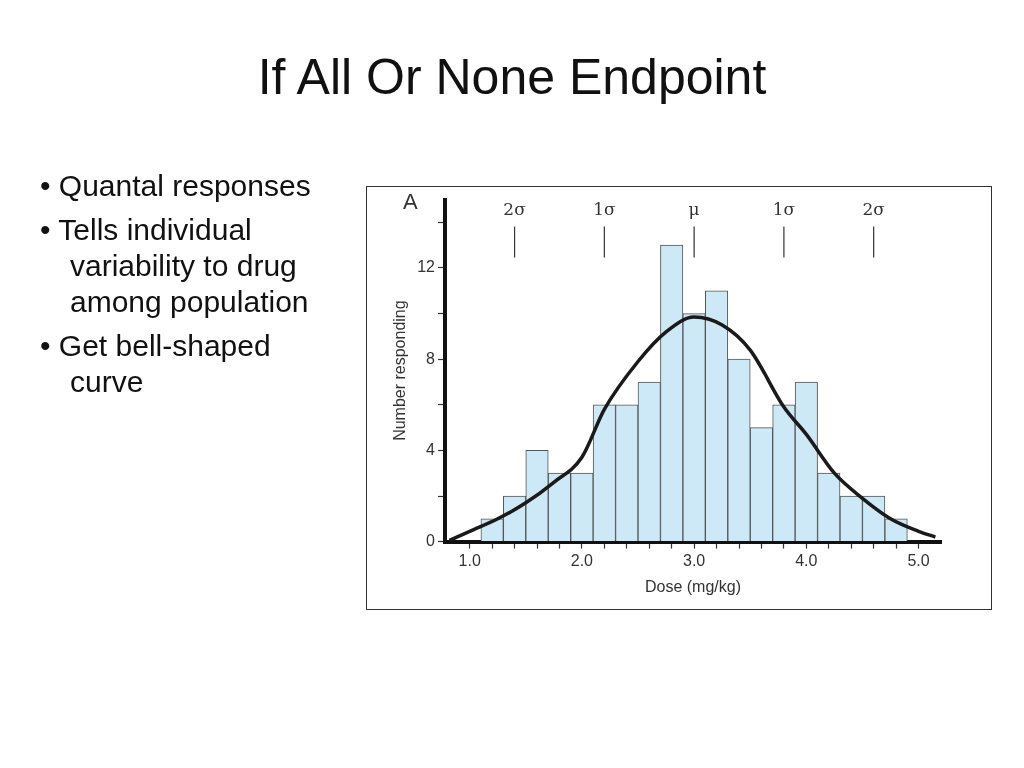 The width and height of the screenshot is (1024, 768). Describe the element at coordinates (693, 586) in the screenshot. I see `x-axis-title: Dose (mg/kg)` at that location.